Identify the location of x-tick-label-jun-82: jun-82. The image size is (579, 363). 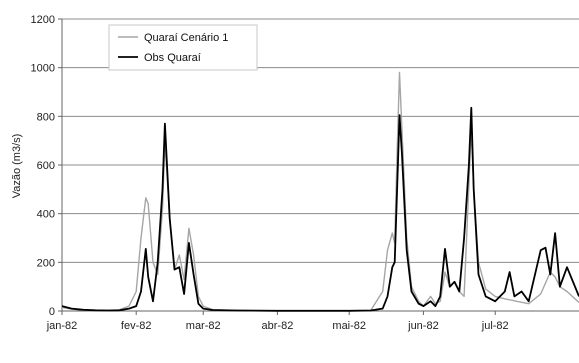
(423, 326).